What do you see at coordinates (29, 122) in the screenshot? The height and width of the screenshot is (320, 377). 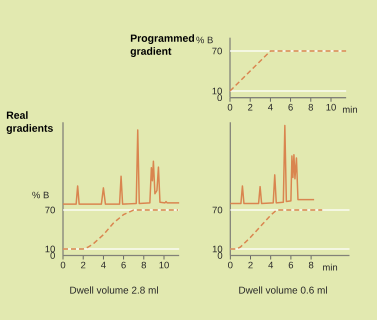 I see `text: Real gradients` at bounding box center [29, 122].